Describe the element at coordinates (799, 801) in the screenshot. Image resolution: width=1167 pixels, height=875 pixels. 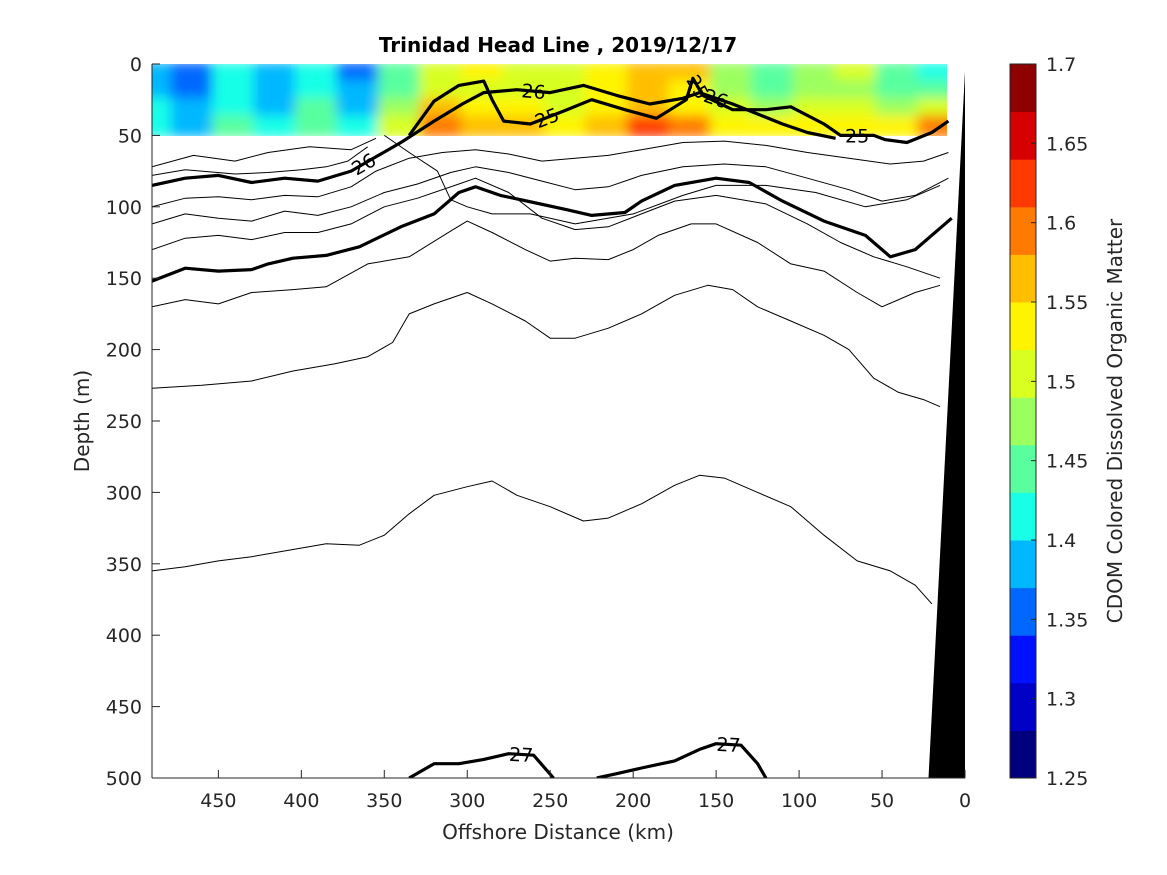
I see `x-tick-label: 100` at that location.